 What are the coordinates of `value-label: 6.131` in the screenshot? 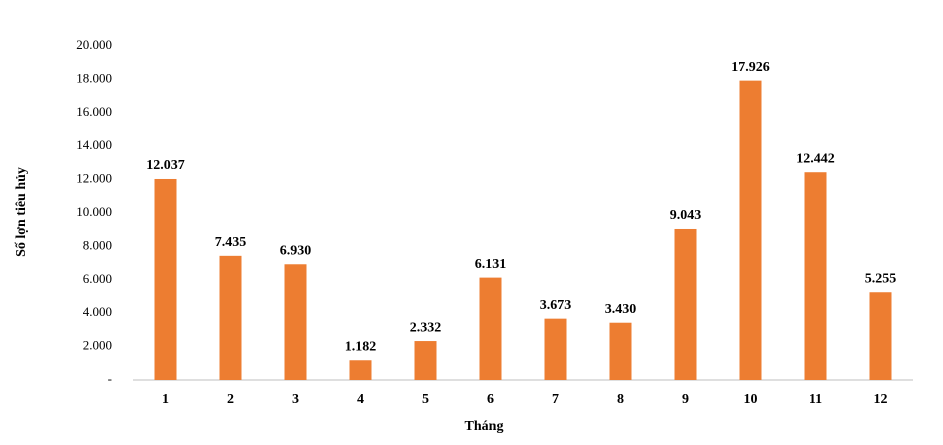 It's located at (491, 264).